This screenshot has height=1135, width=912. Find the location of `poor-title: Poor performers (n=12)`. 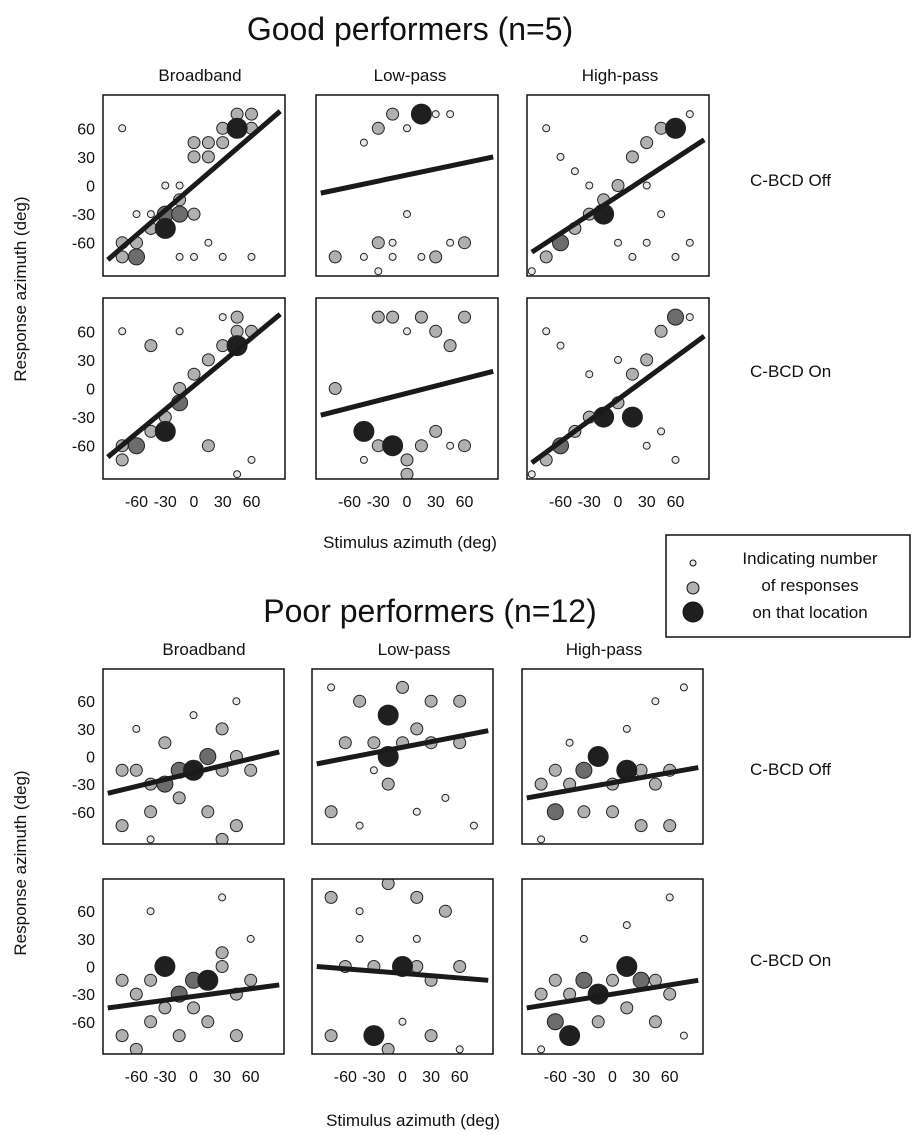

poor-title: Poor performers (n=12) is located at coordinates (429, 611).